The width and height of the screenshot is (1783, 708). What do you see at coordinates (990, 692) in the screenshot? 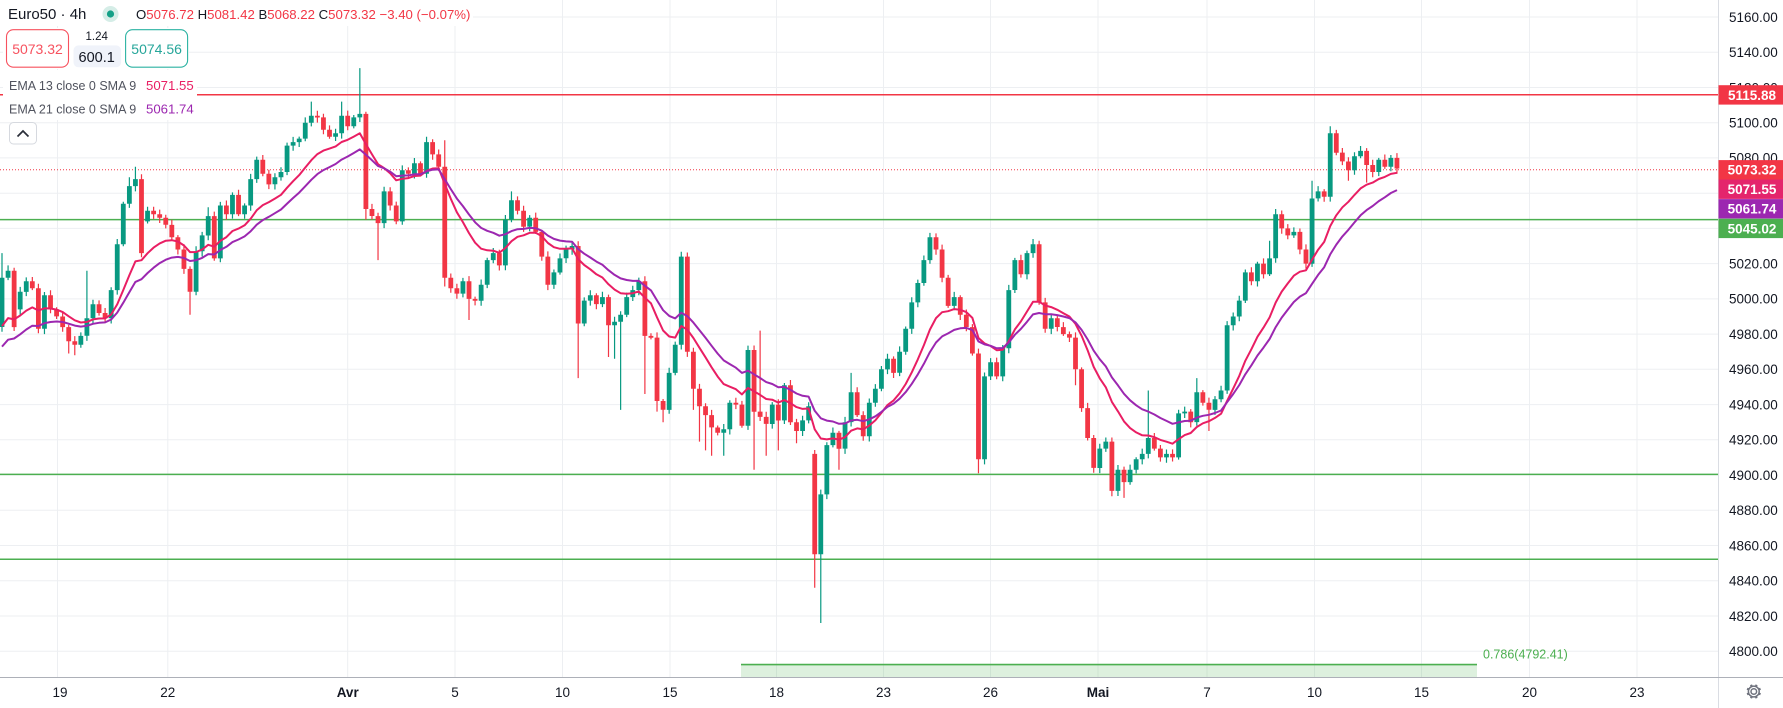
I see `svg-text: 26` at bounding box center [990, 692].